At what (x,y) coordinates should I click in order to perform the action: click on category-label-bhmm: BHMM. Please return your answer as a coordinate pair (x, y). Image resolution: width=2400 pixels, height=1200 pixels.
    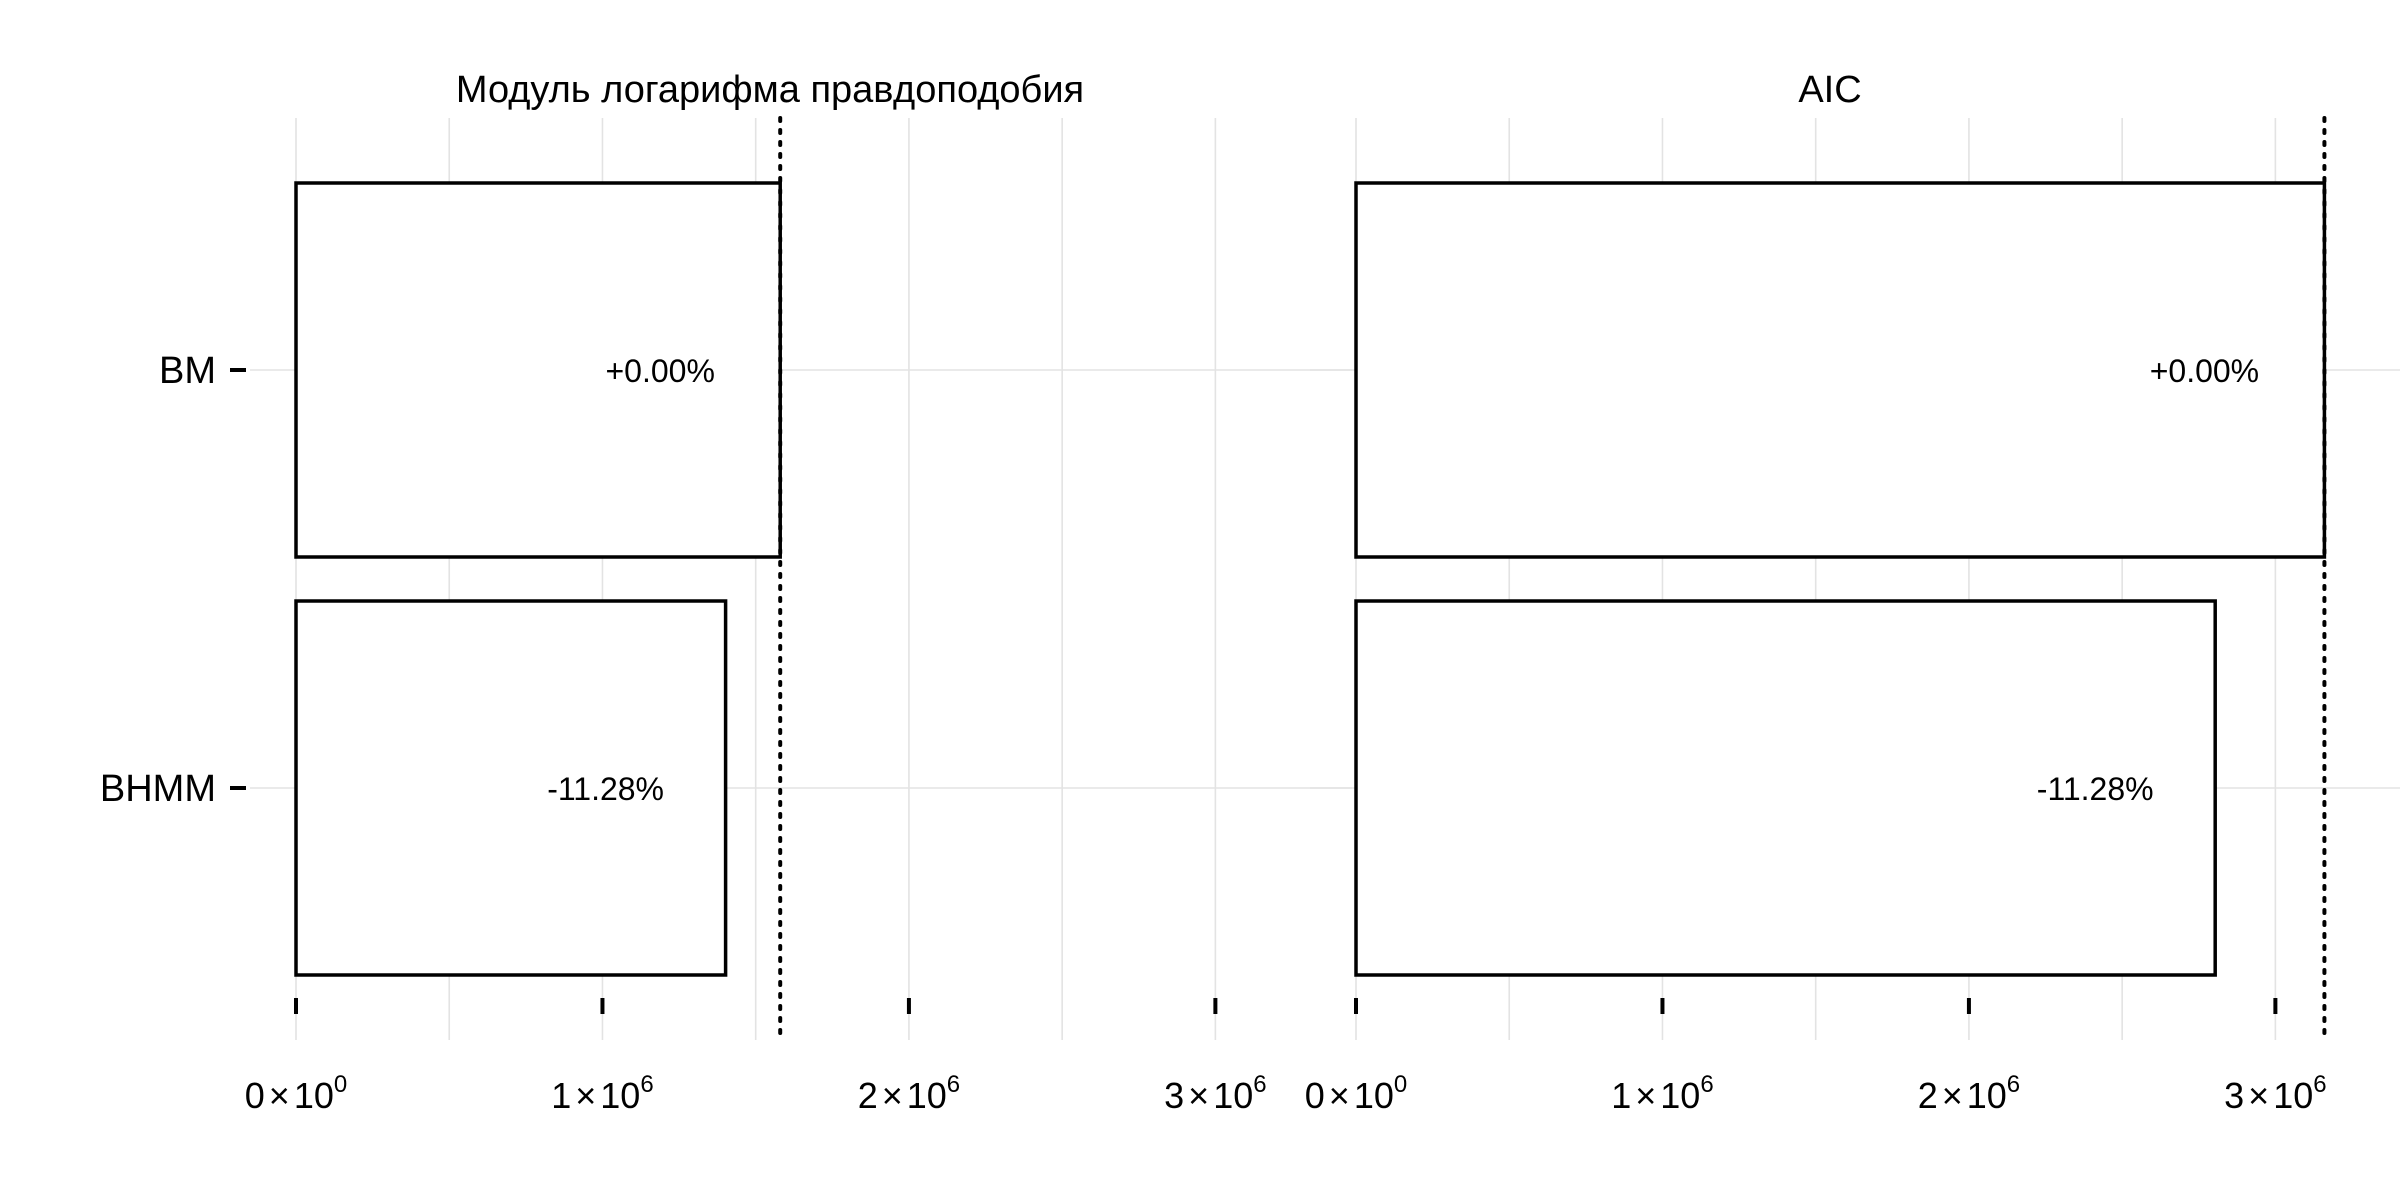
    Looking at the image, I should click on (158, 789).